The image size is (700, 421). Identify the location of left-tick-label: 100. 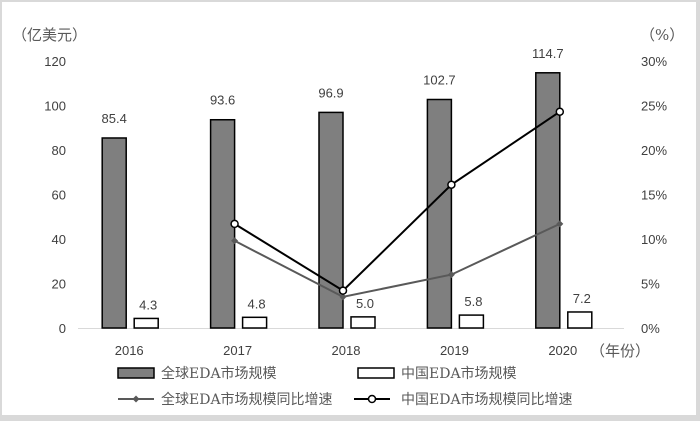
(55, 106).